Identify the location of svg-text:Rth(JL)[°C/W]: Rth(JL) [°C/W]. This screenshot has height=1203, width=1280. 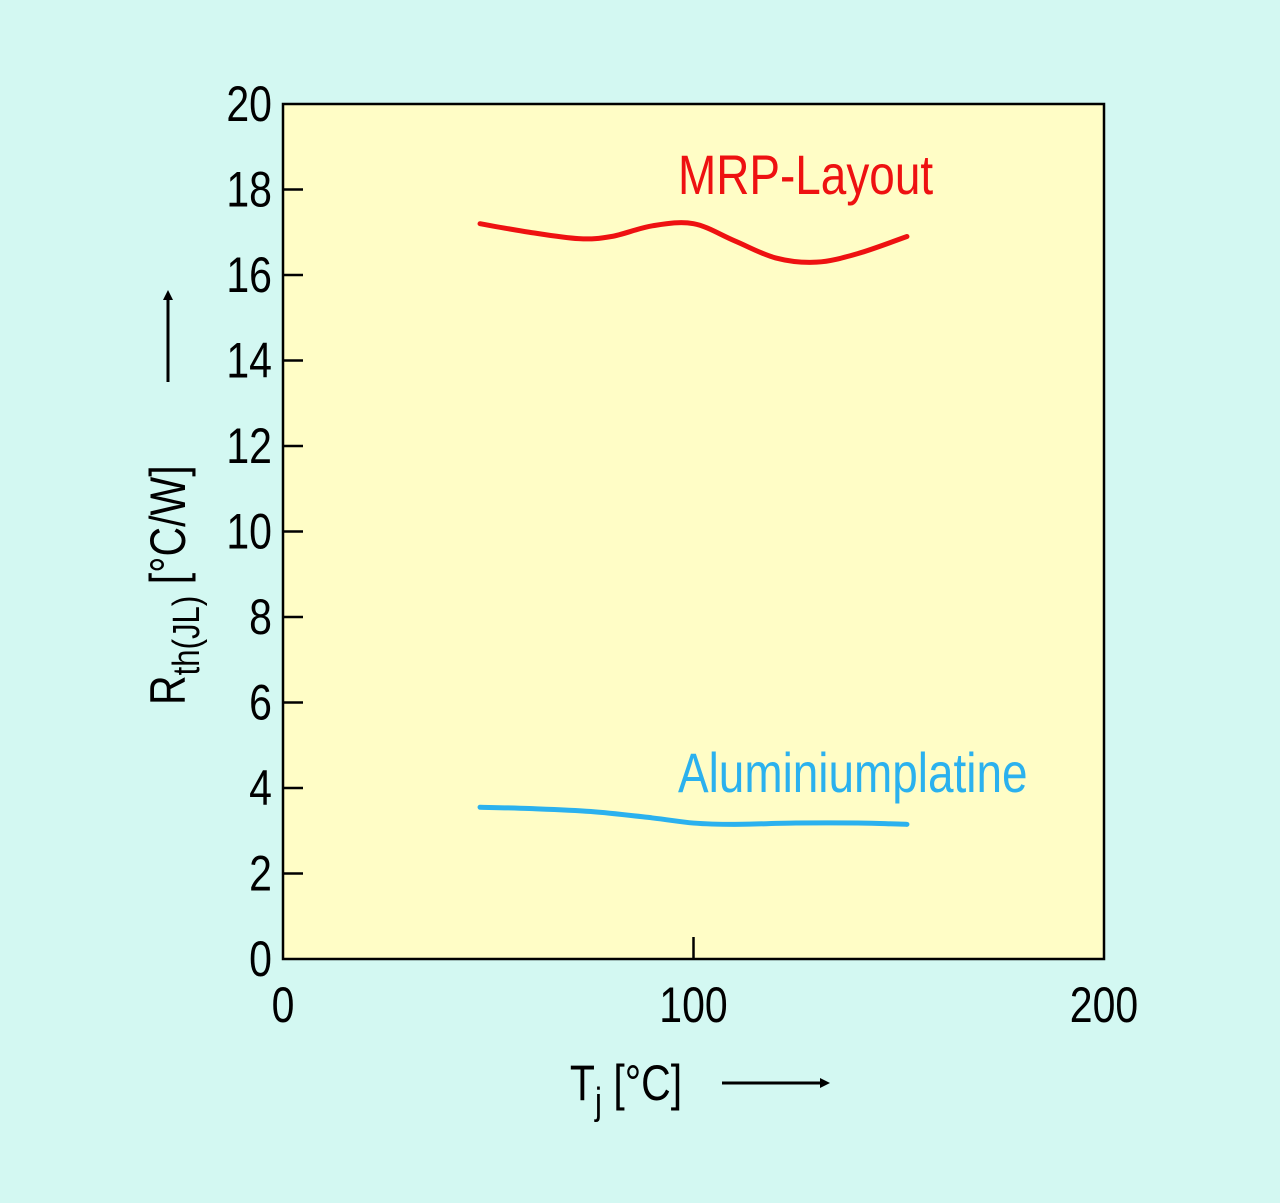
(174, 585).